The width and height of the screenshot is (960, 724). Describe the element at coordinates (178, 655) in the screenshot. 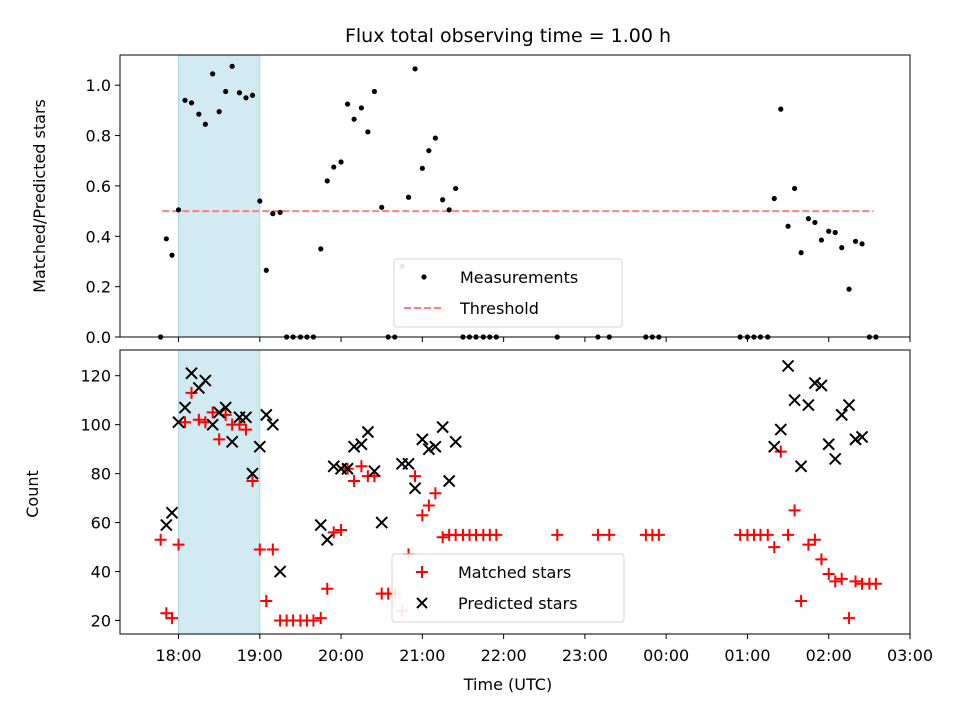

I see `x-tick-label: 18:00` at that location.